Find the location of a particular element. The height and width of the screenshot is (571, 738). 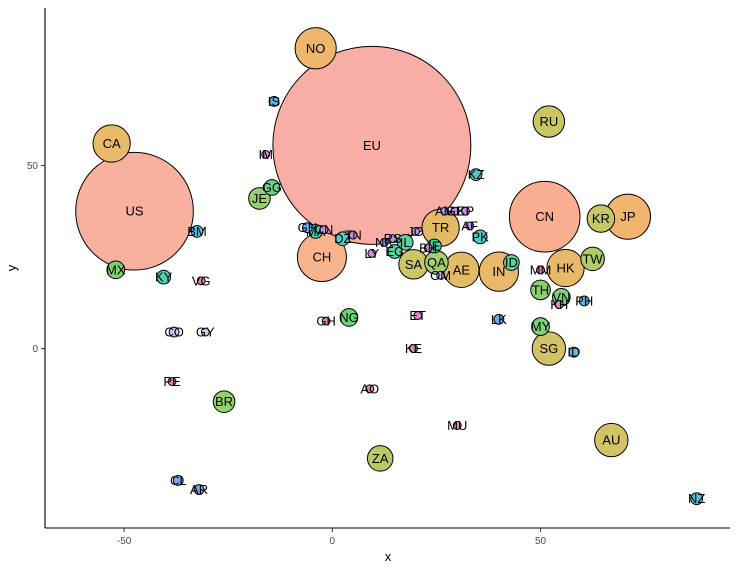

bubble-label: PK is located at coordinates (480, 236).